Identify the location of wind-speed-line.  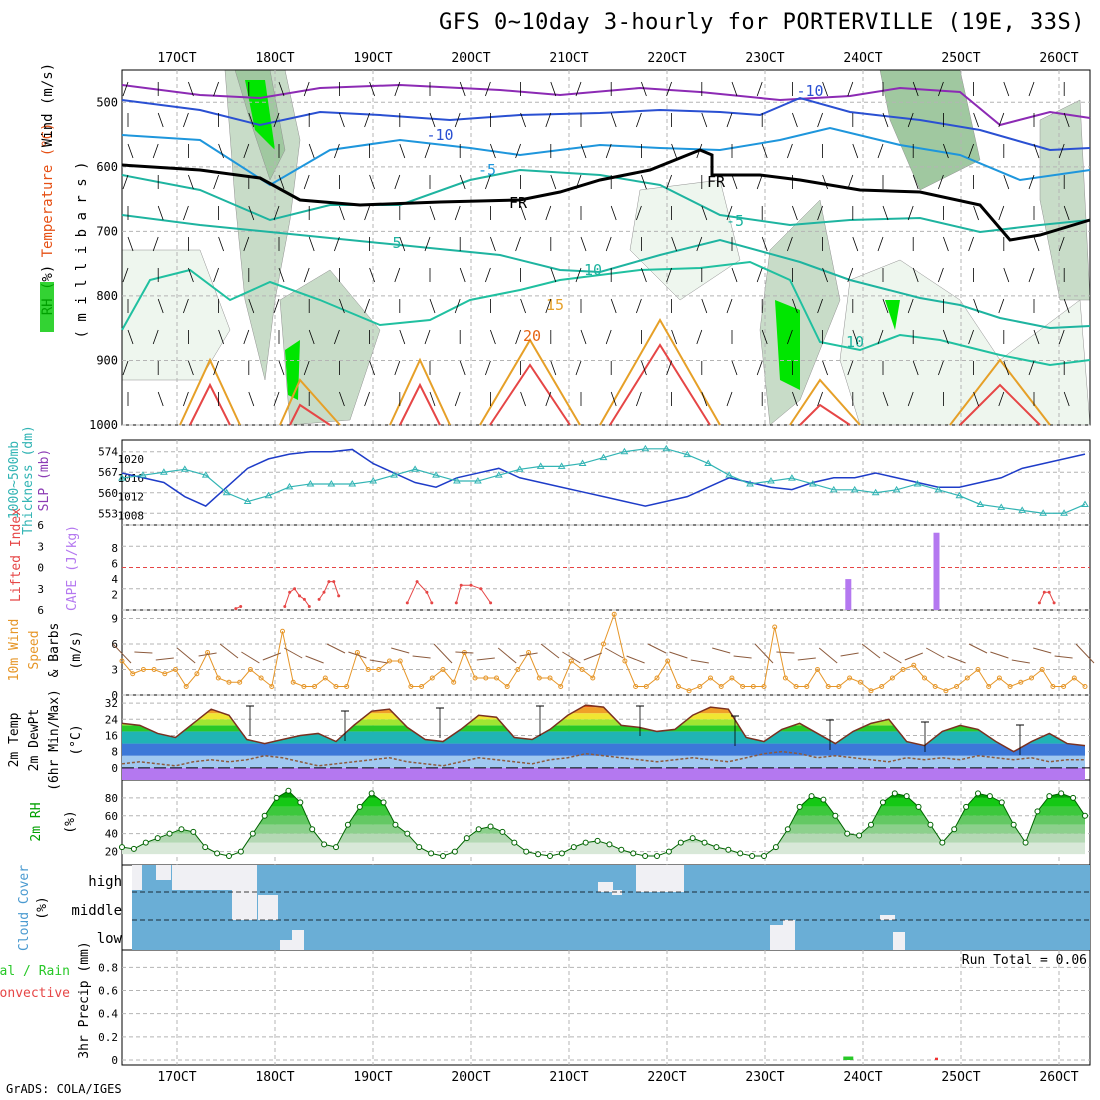
(603, 652).